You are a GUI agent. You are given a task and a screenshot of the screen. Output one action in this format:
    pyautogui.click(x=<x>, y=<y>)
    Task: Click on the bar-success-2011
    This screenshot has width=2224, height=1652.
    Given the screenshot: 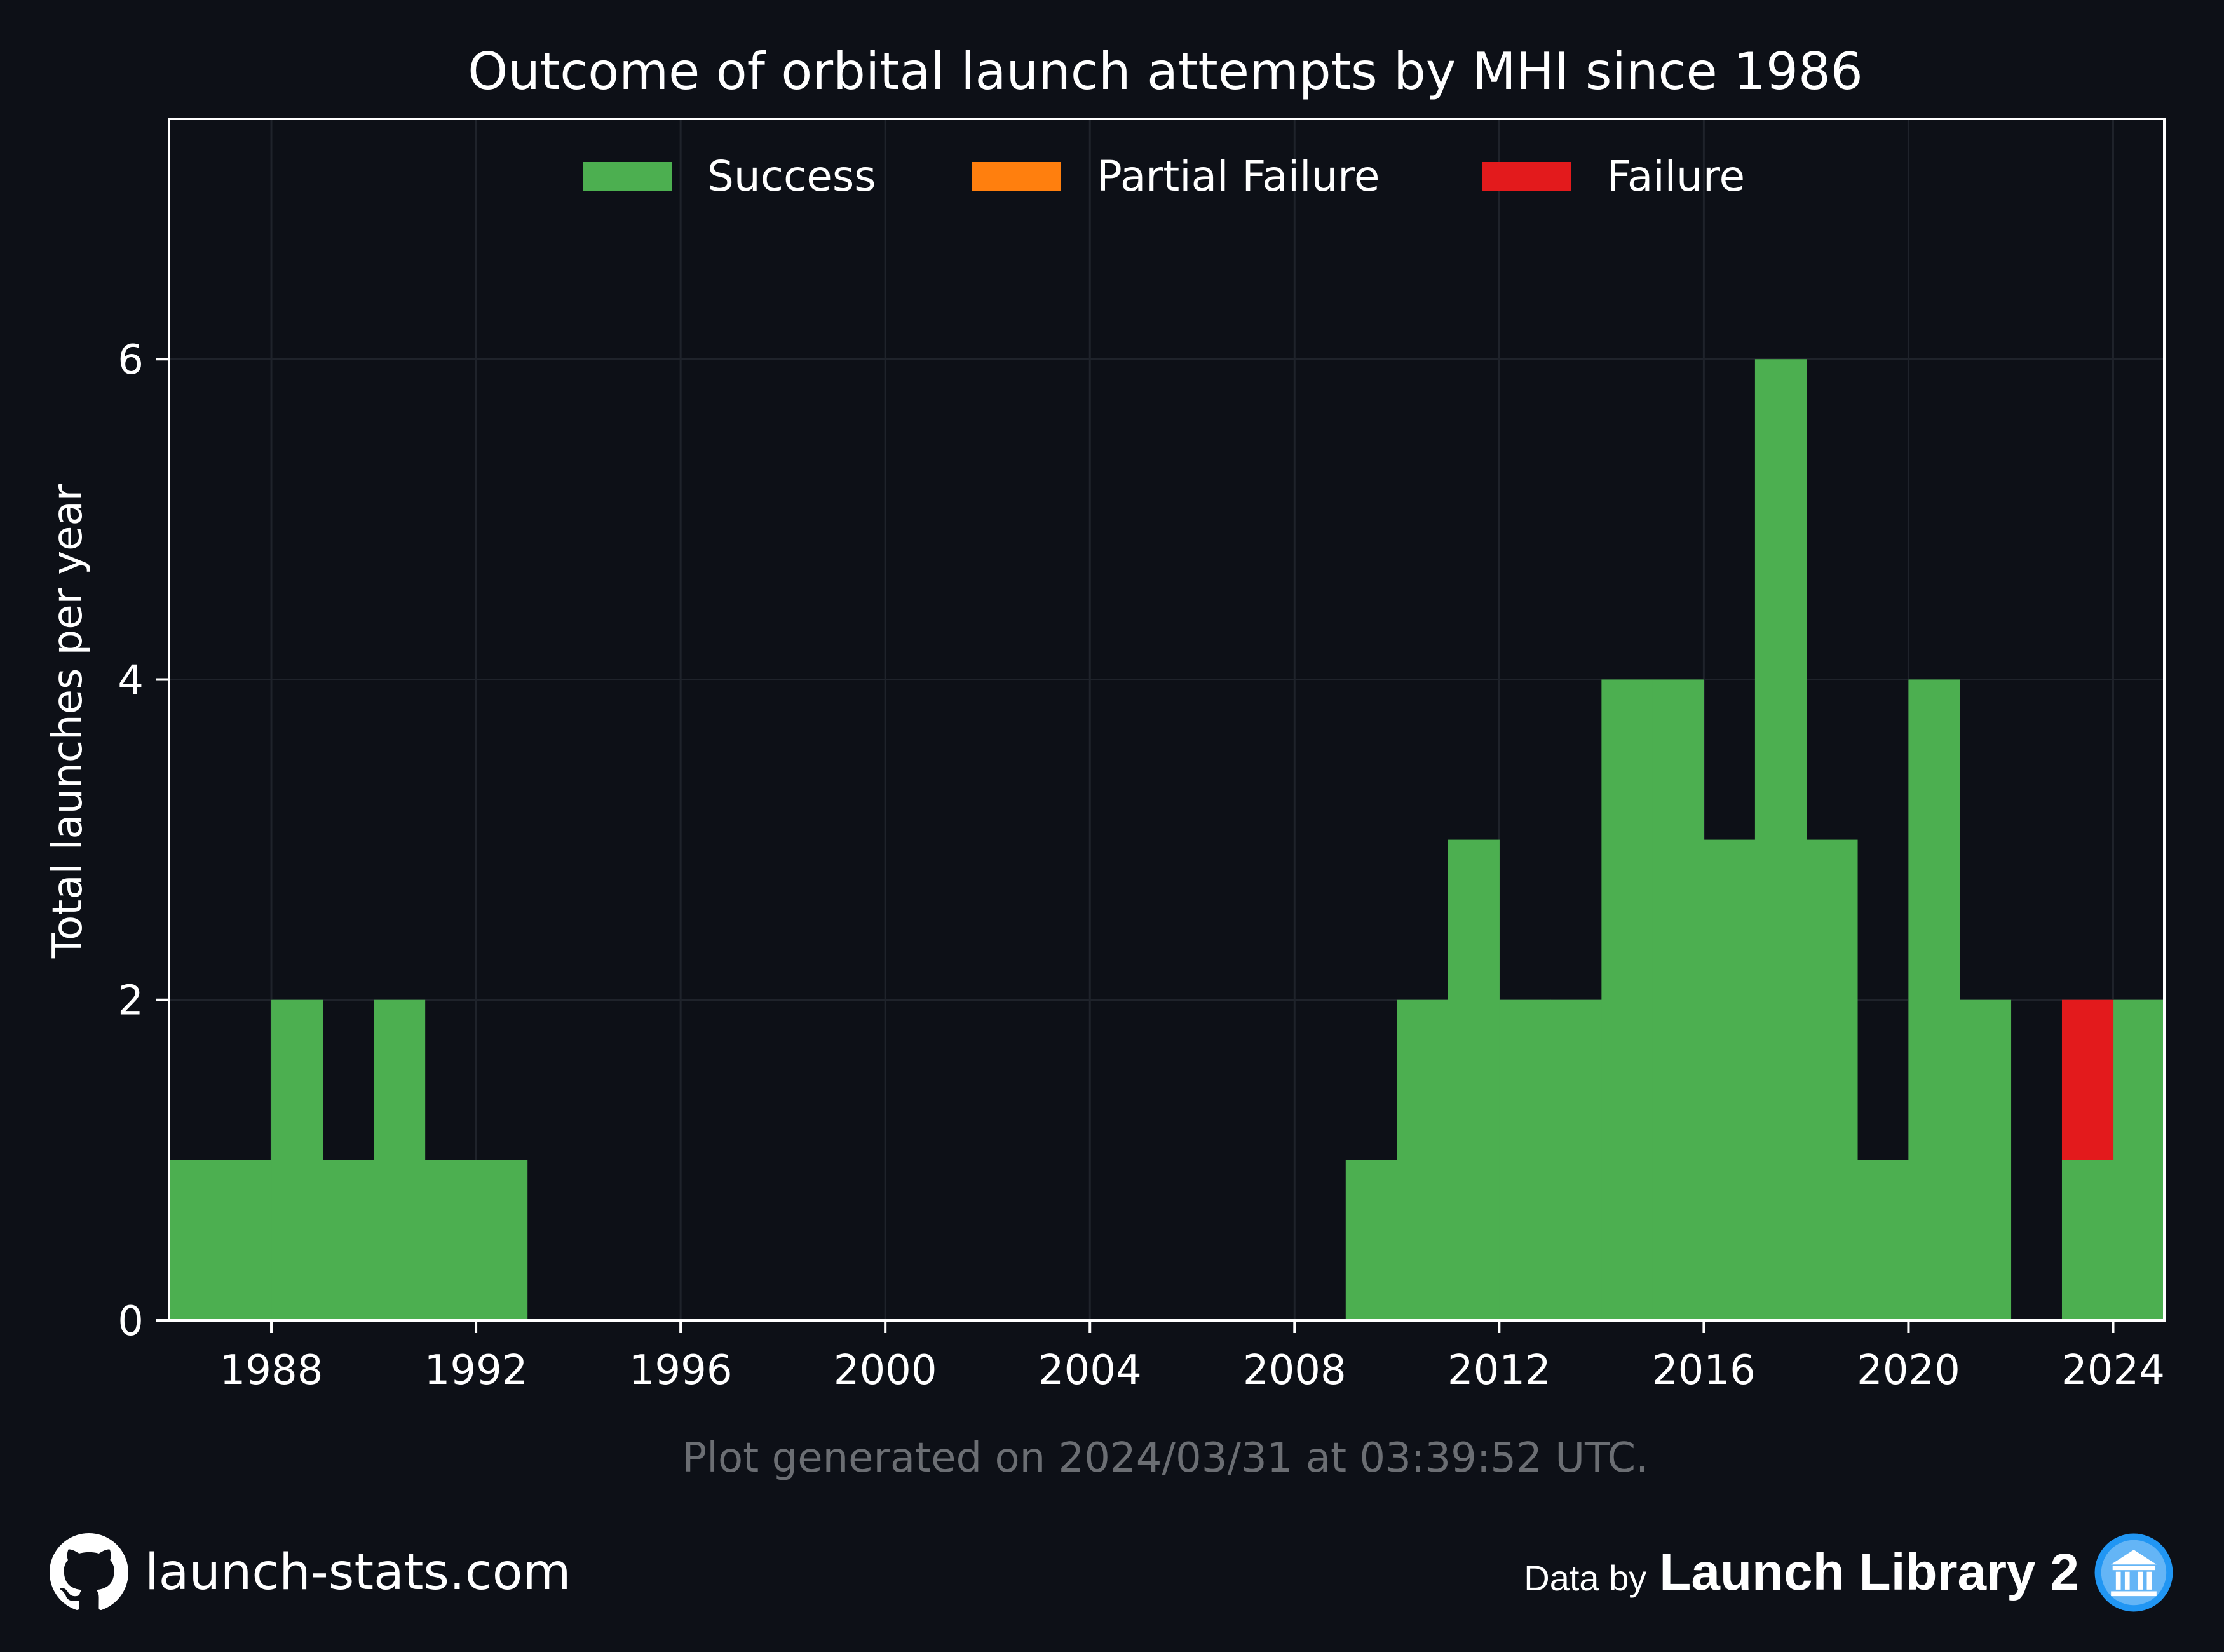 What is the action you would take?
    pyautogui.click(x=1474, y=1079)
    